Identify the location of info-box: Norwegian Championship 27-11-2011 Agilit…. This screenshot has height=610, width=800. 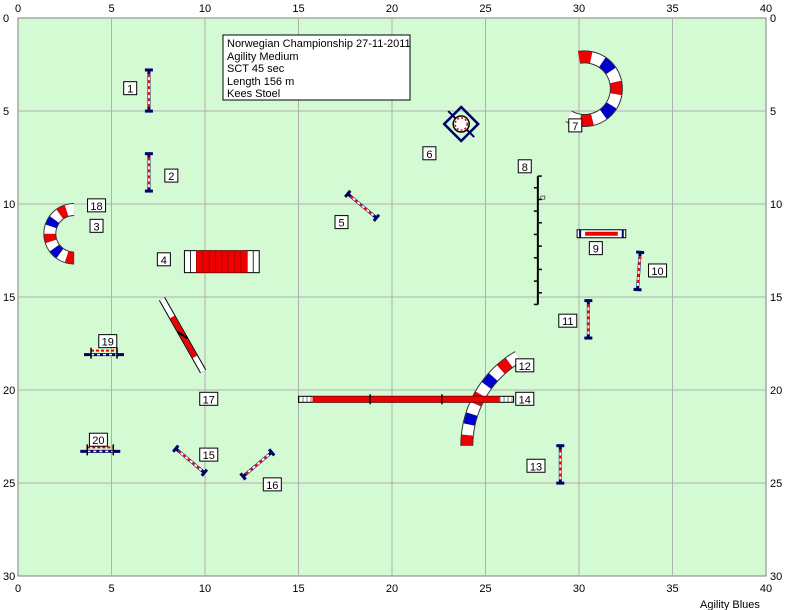
(316, 67).